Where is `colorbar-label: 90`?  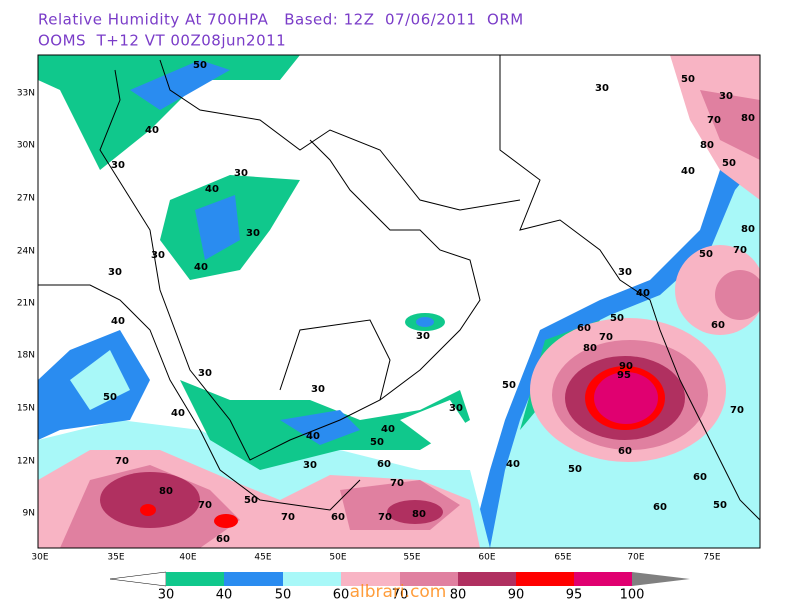 colorbar-label: 90 is located at coordinates (516, 594).